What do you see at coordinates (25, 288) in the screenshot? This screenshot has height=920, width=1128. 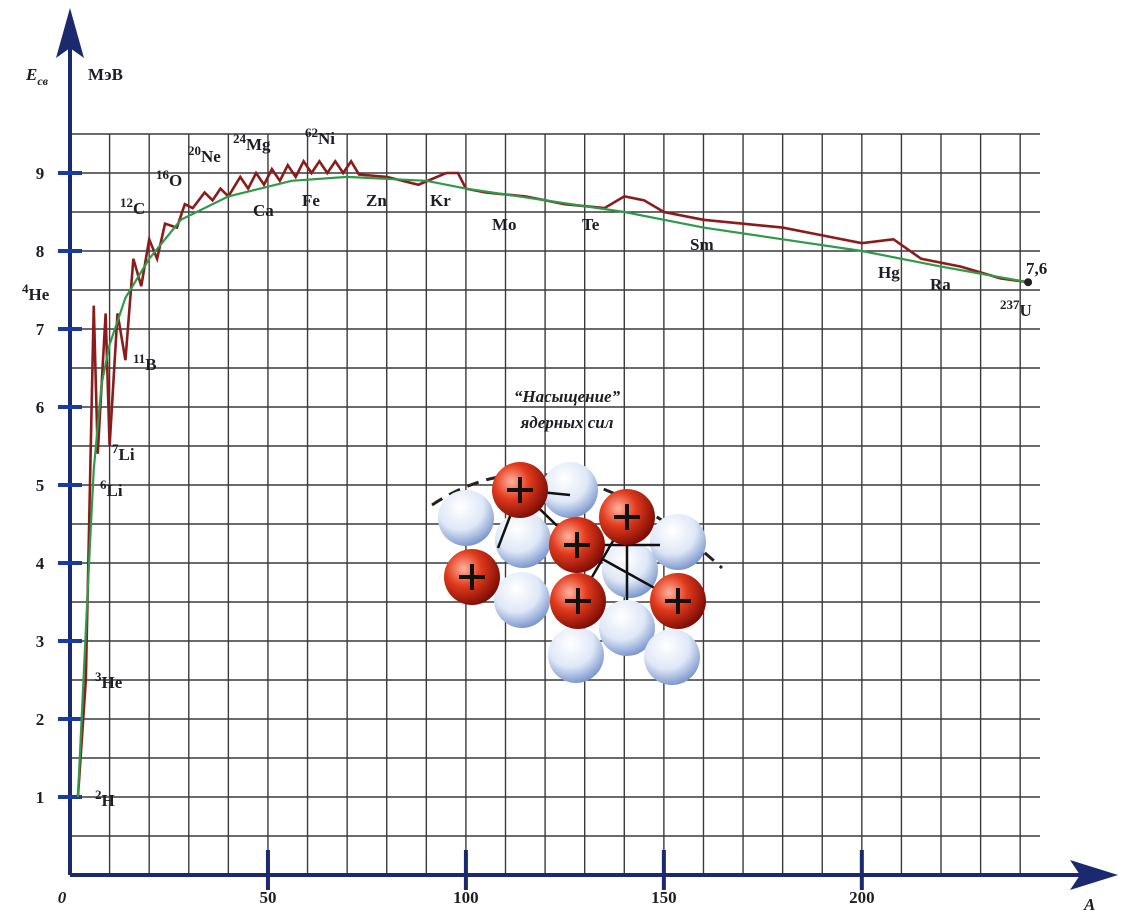 I see `mass-number: 4` at bounding box center [25, 288].